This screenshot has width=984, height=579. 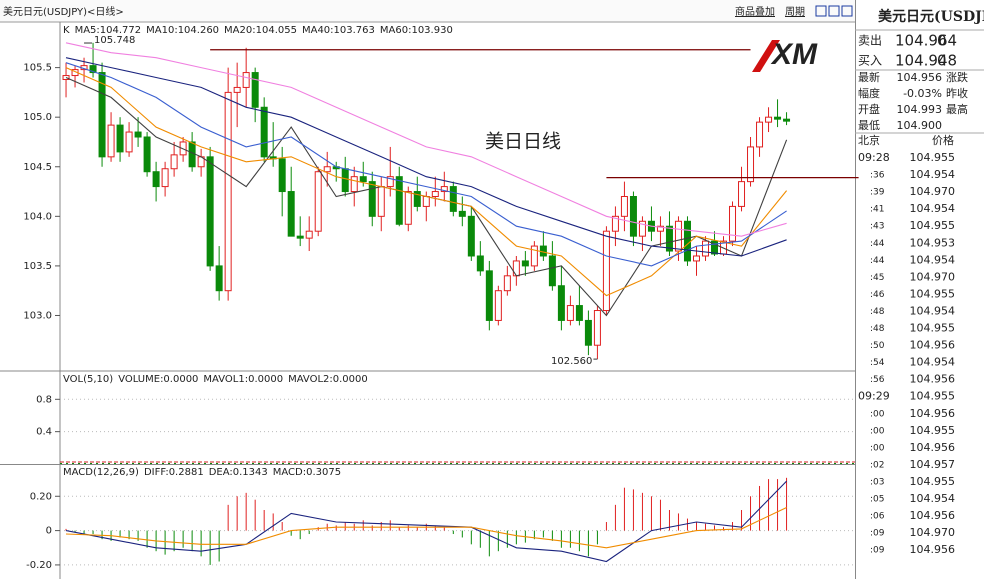 What do you see at coordinates (427, 11) in the screenshot?
I see `toolbar` at bounding box center [427, 11].